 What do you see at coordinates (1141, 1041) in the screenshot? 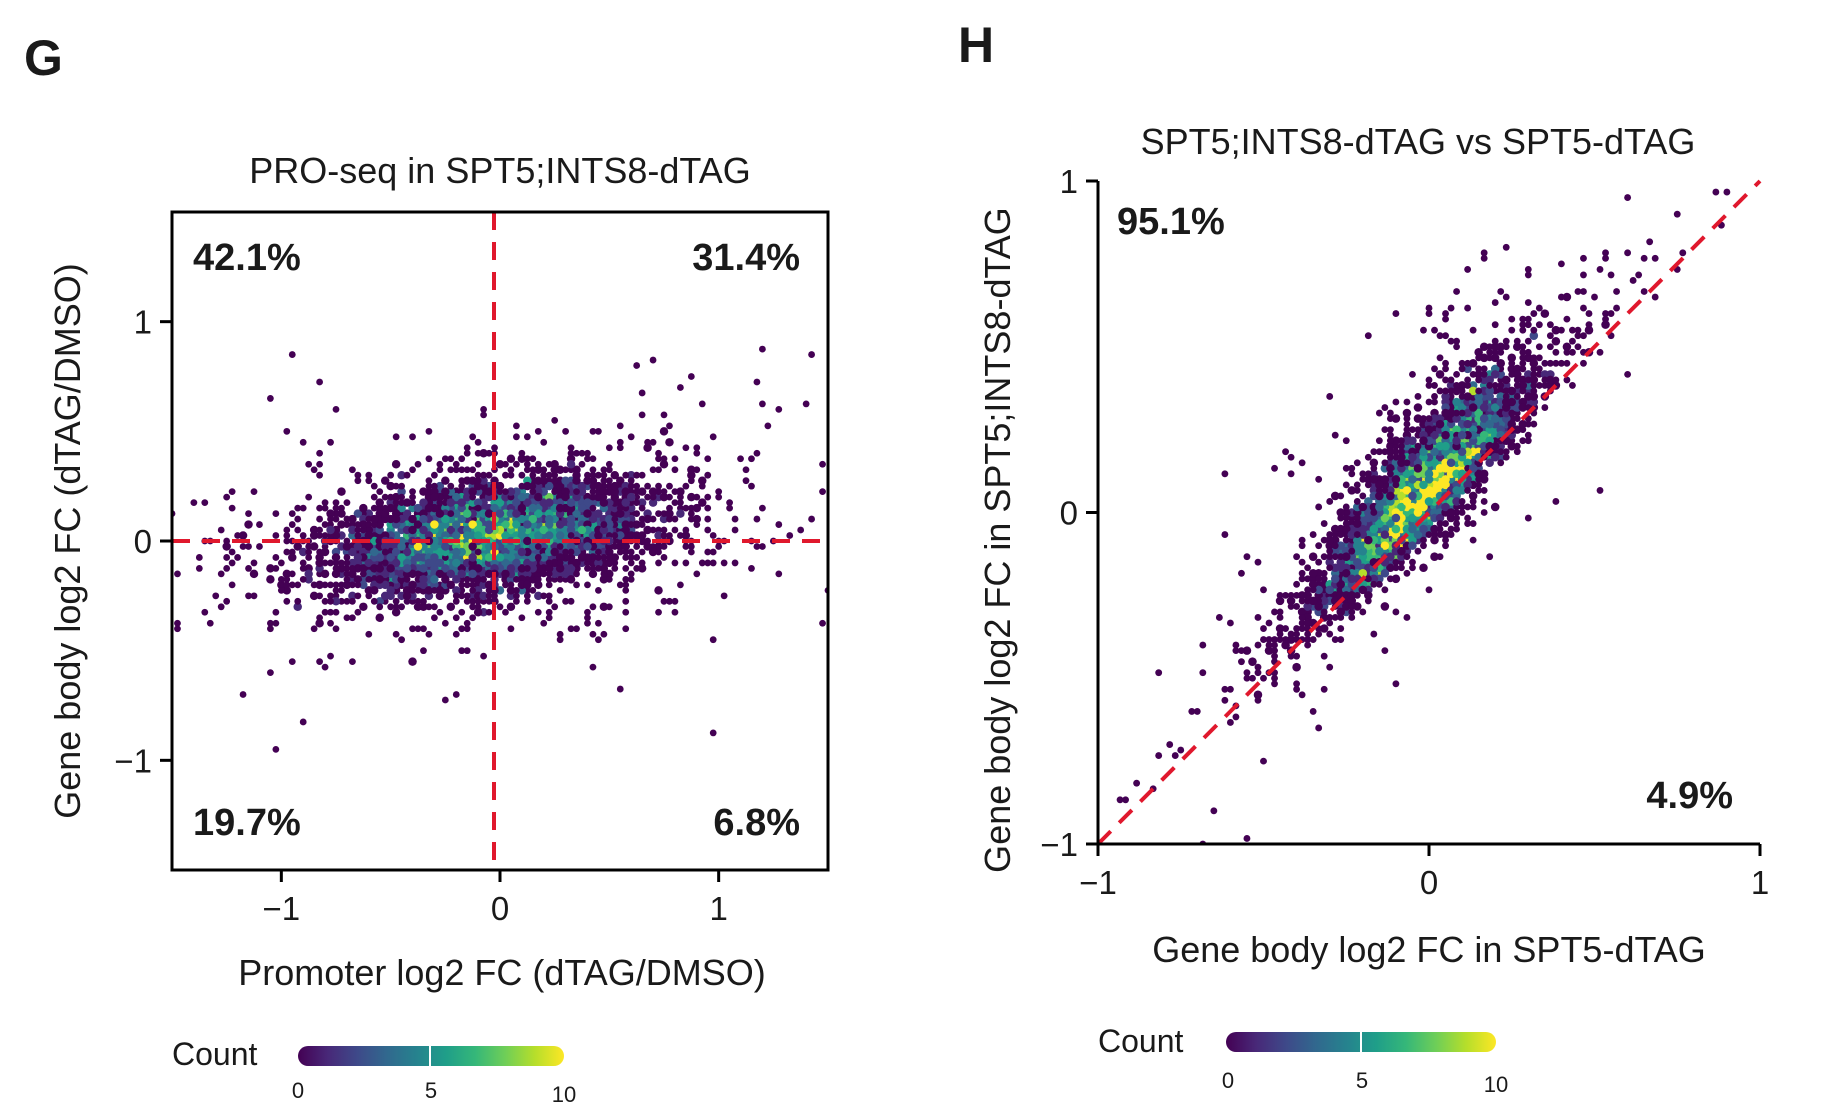
I see `colorbar-title-h: Count` at bounding box center [1141, 1041].